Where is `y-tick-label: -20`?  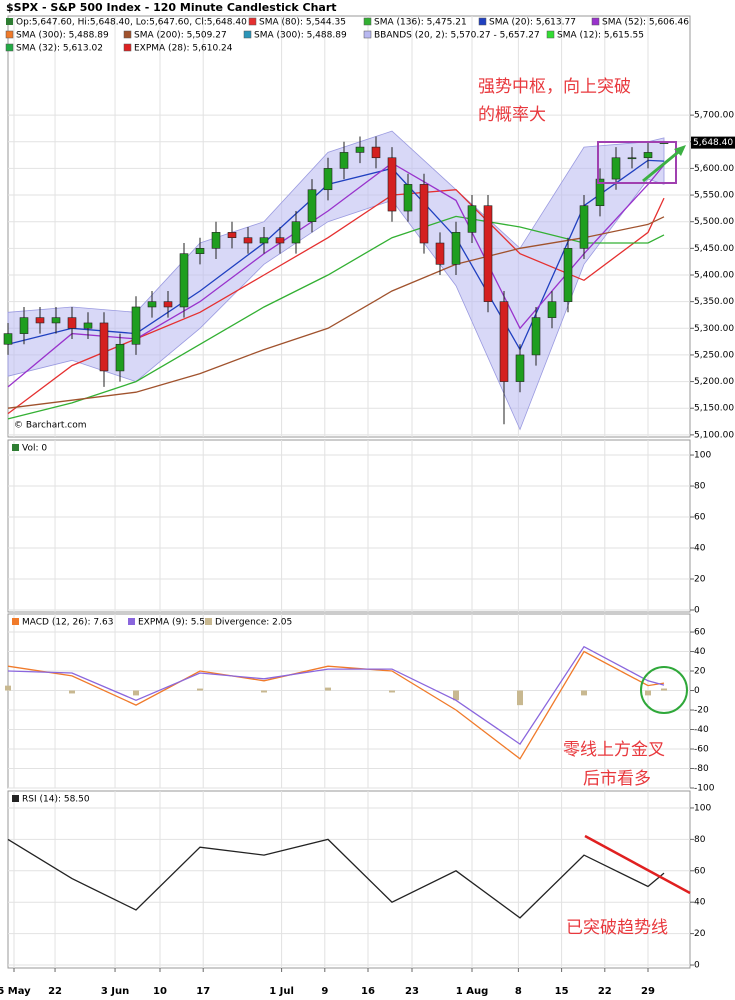 y-tick-label: -20 is located at coordinates (701, 711).